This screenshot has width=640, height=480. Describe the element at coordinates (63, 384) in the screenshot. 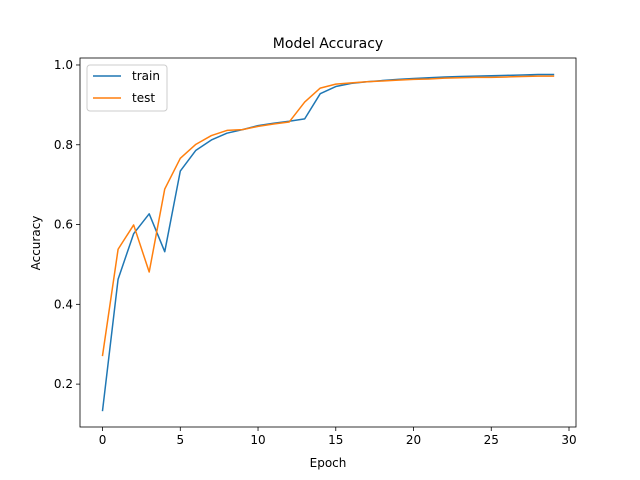

I see `y-tick-label: 0.2` at that location.